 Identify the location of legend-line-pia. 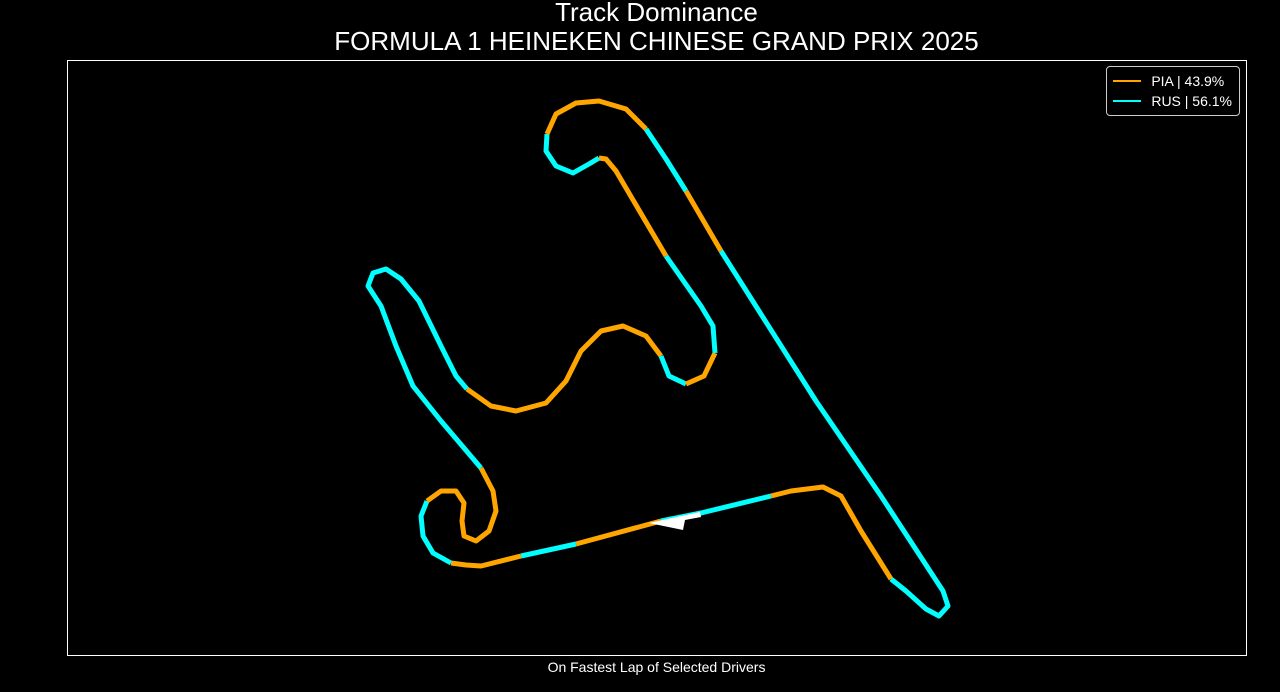
(1127, 81).